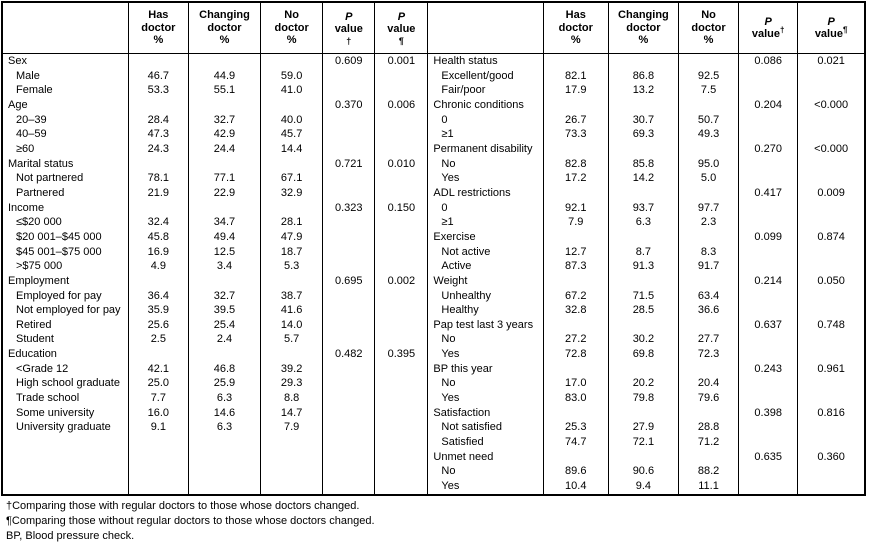 This screenshot has width=869, height=544. What do you see at coordinates (643, 354) in the screenshot?
I see `changing-doctor-value-right: 69.8` at bounding box center [643, 354].